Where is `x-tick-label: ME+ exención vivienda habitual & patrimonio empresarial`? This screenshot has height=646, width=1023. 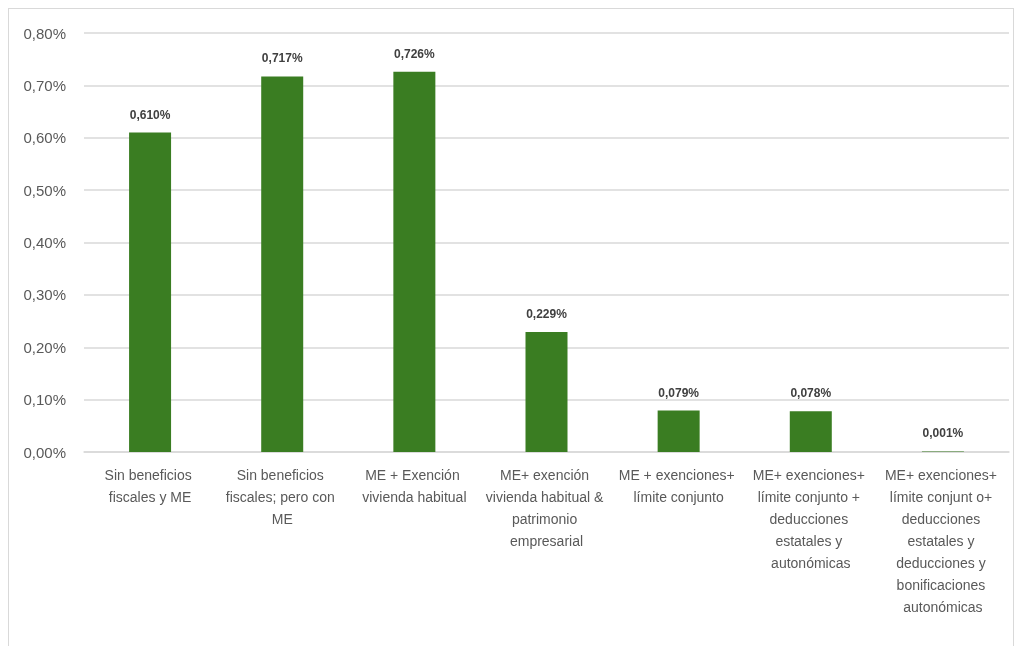
x-tick-label: ME+ exención vivienda habitual & patrimonio empresarial is located at coordinates (546, 508).